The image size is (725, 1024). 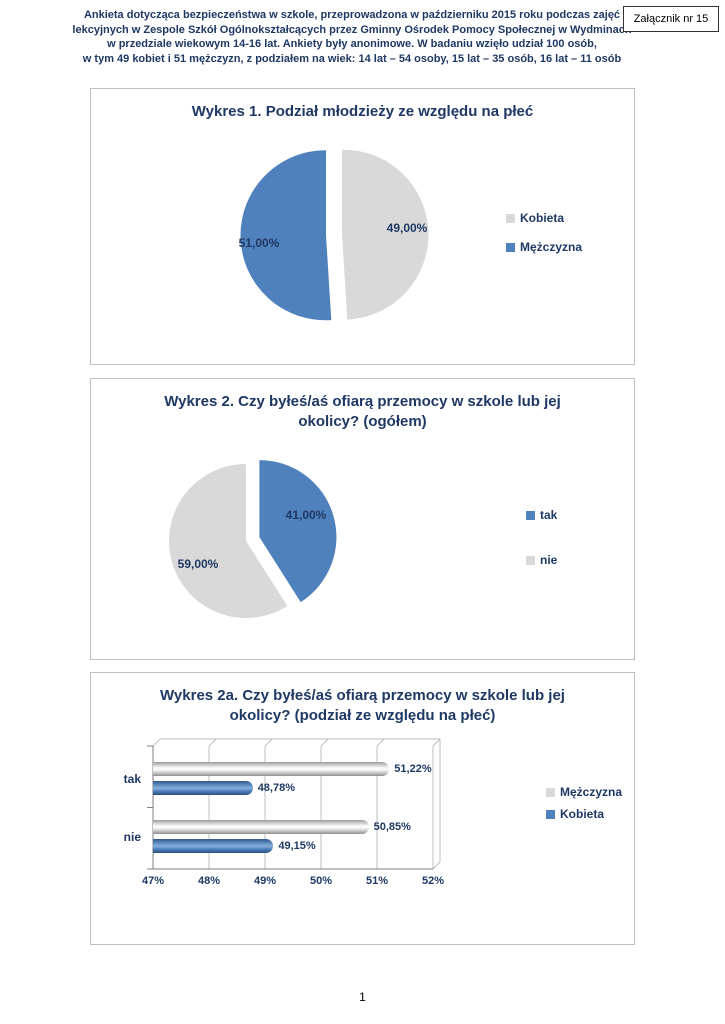 What do you see at coordinates (321, 881) in the screenshot?
I see `x-axis-tick-label: 50%` at bounding box center [321, 881].